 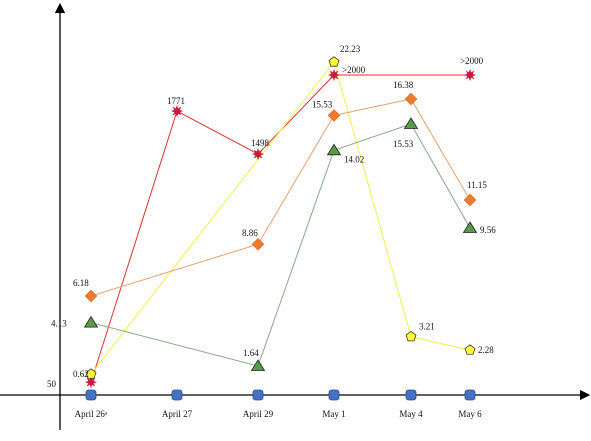 I want to click on x-tick-label: April 27, so click(x=177, y=414).